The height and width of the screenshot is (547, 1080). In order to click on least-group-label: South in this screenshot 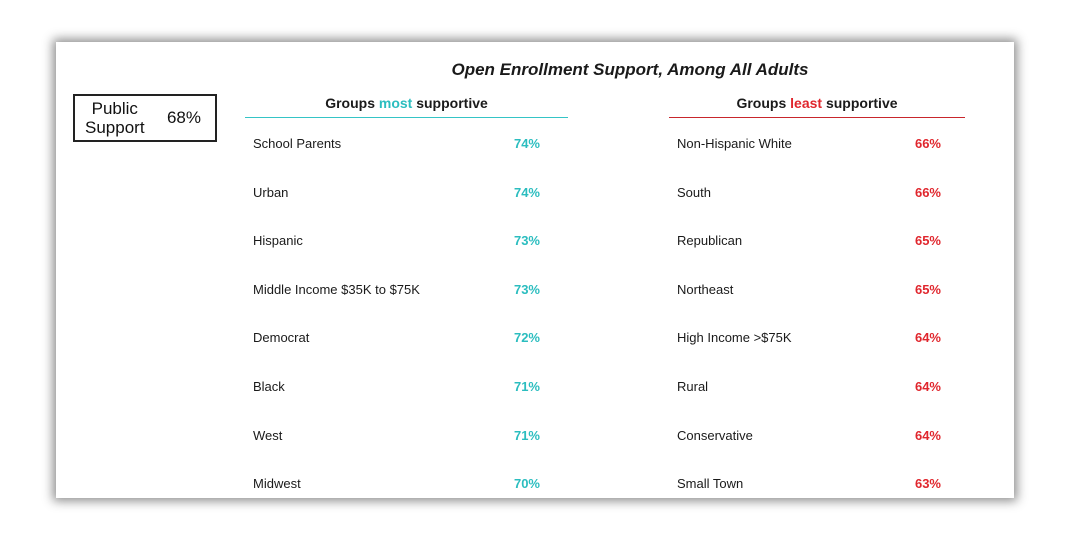, I will do `click(694, 192)`.